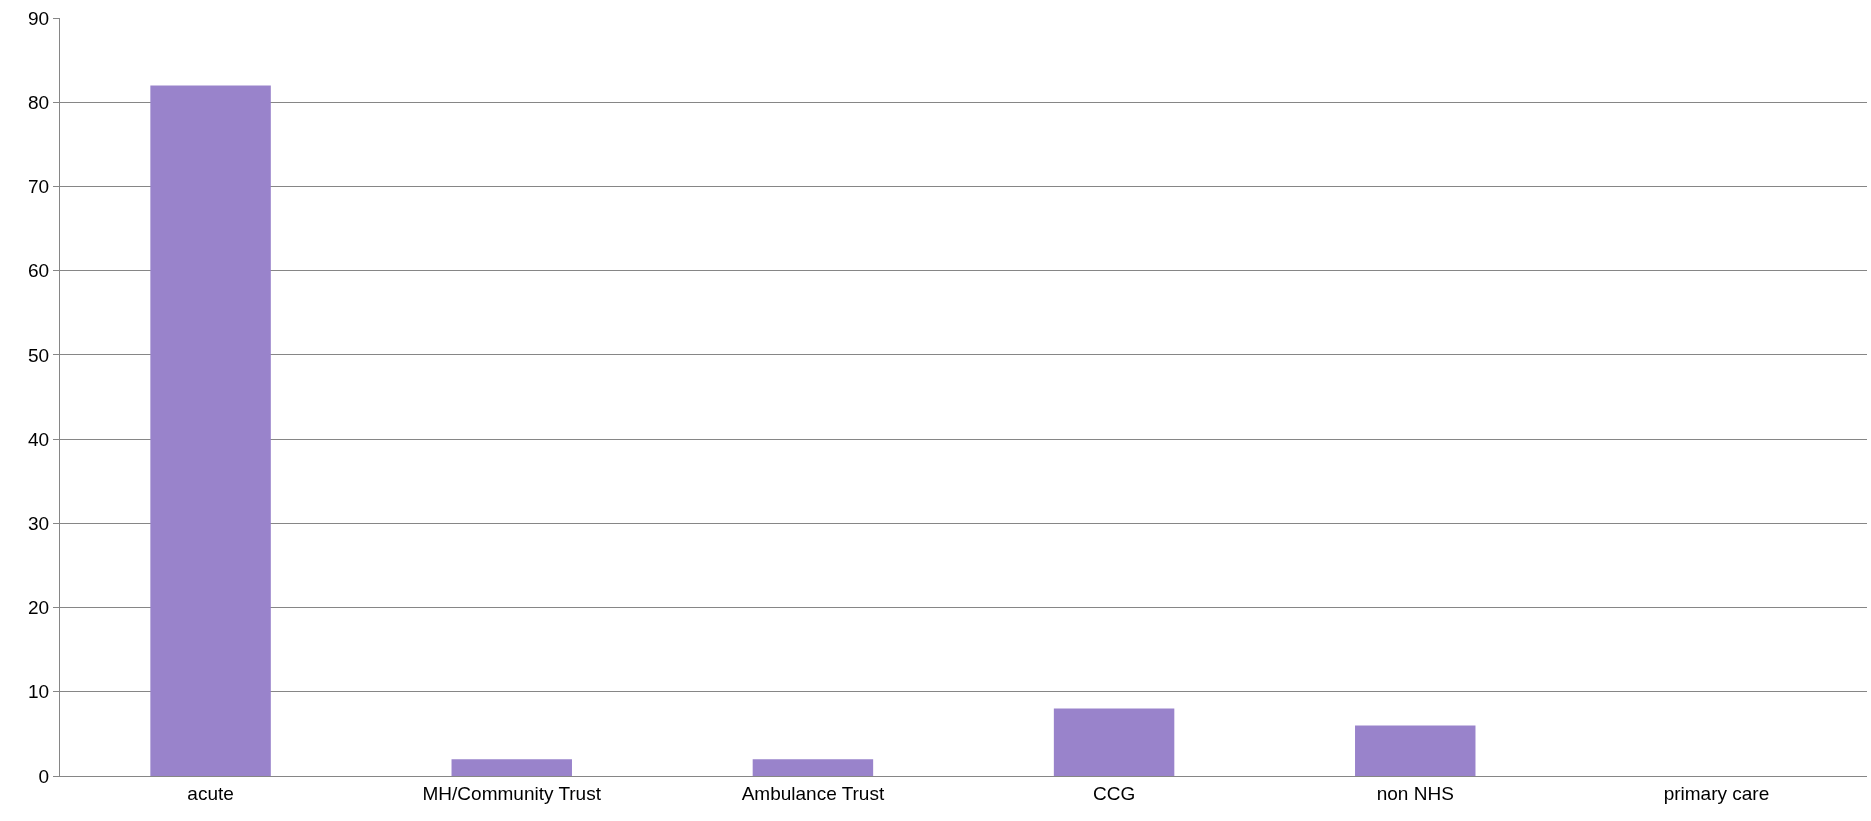  I want to click on x-tick-label: CCG, so click(1114, 793).